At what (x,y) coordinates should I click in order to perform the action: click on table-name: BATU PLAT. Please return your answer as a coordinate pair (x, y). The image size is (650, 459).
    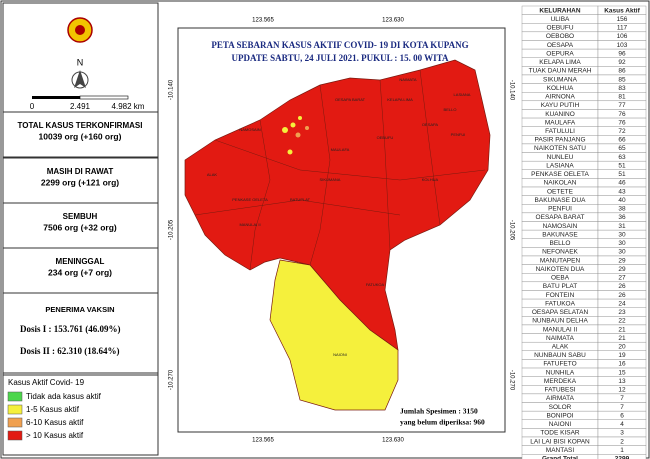
    Looking at the image, I should click on (560, 286).